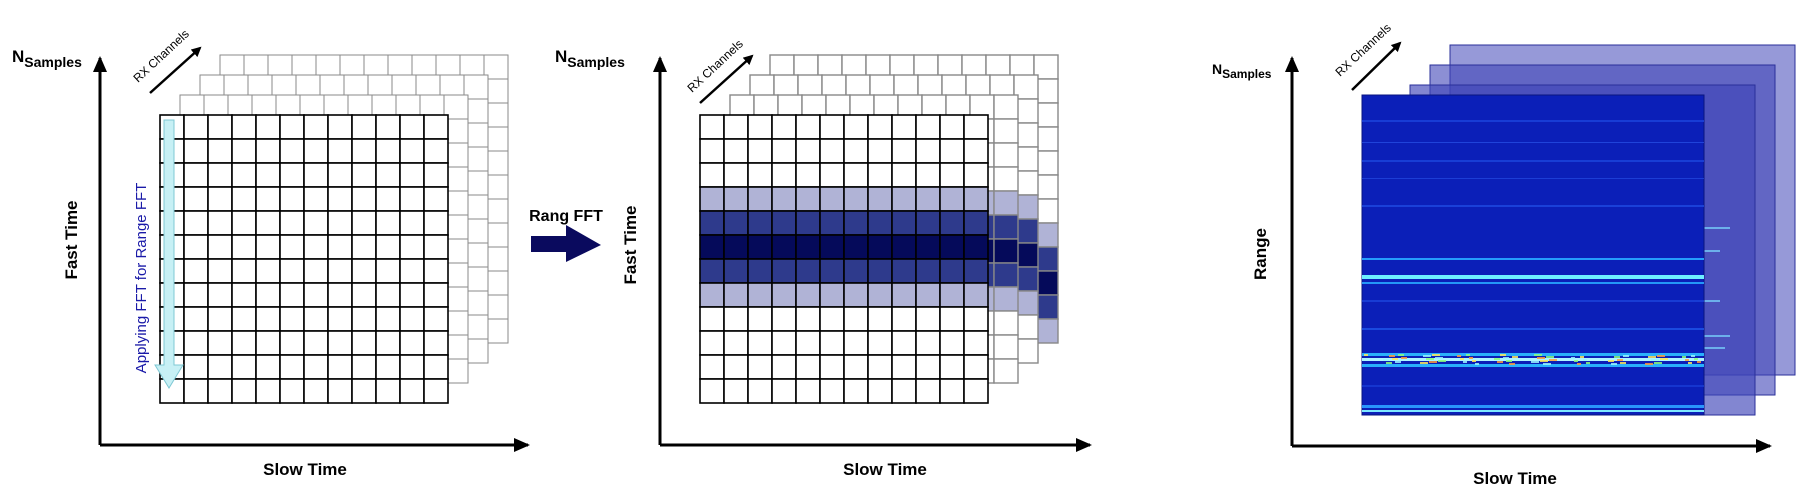  Describe the element at coordinates (714, 66) in the screenshot. I see `rx-channels-label: RX Channels` at that location.